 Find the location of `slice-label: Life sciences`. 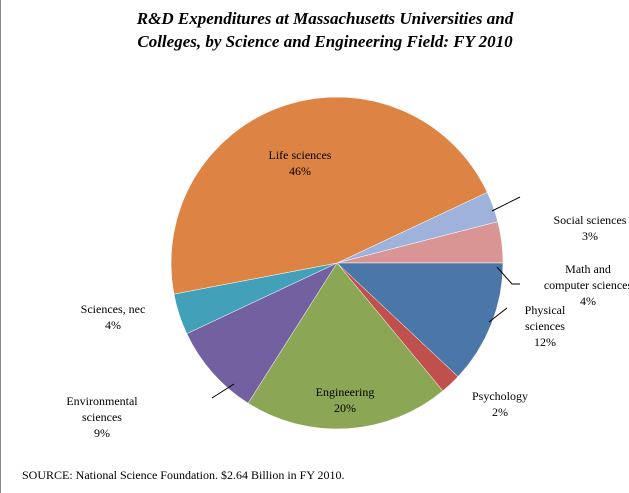

slice-label: Life sciences is located at coordinates (300, 155).